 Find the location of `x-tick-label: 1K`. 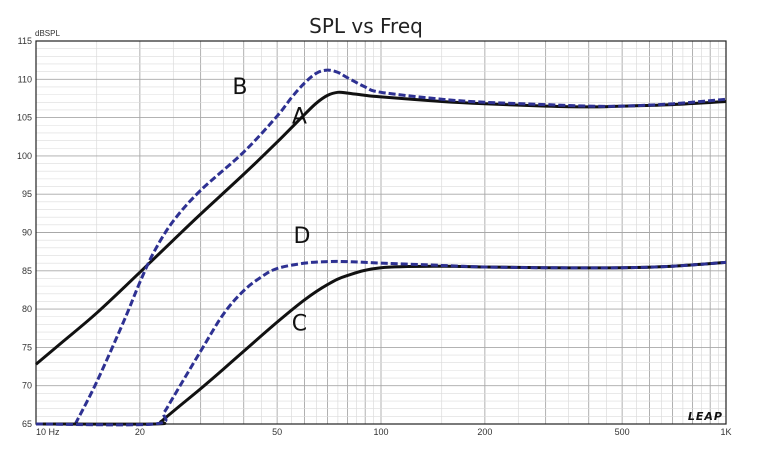

x-tick-label: 1K is located at coordinates (725, 432).